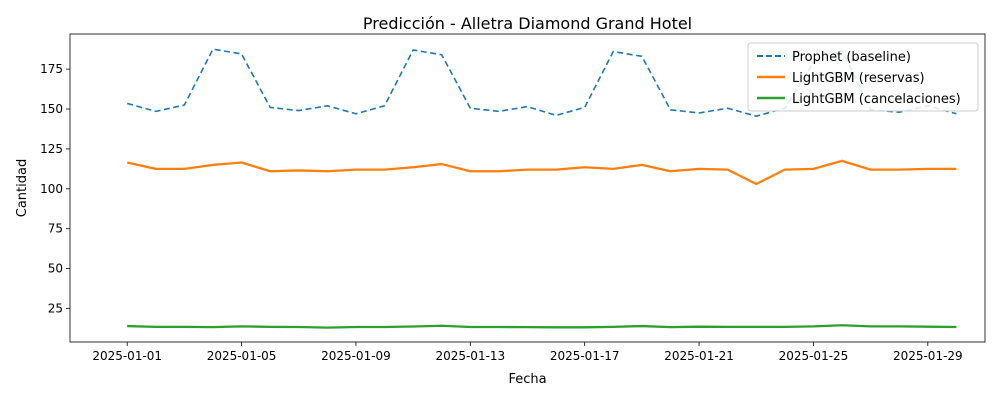 The height and width of the screenshot is (404, 1000). I want to click on y-tick-label-1: 50, so click(55, 269).